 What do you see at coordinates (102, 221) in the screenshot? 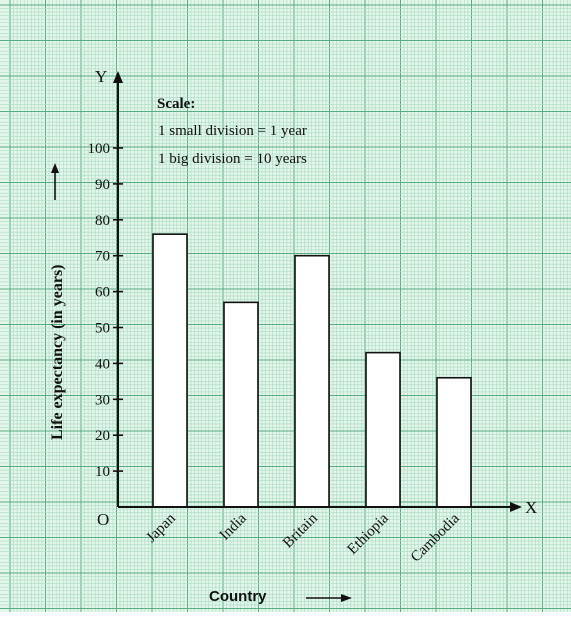
I see `y-tick-label: 80` at bounding box center [102, 221].